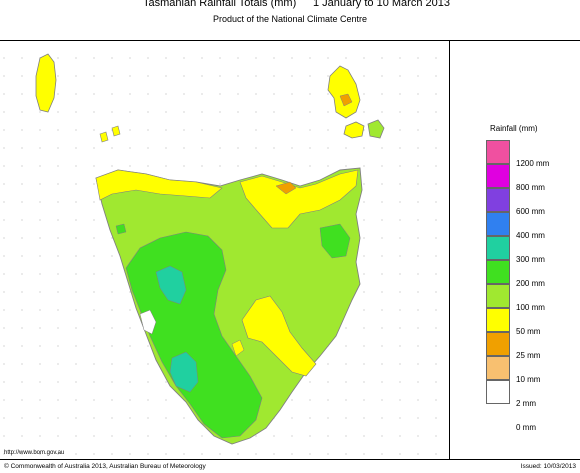 The height and width of the screenshot is (473, 580). I want to click on legend-title: Rainfall (mm), so click(514, 128).